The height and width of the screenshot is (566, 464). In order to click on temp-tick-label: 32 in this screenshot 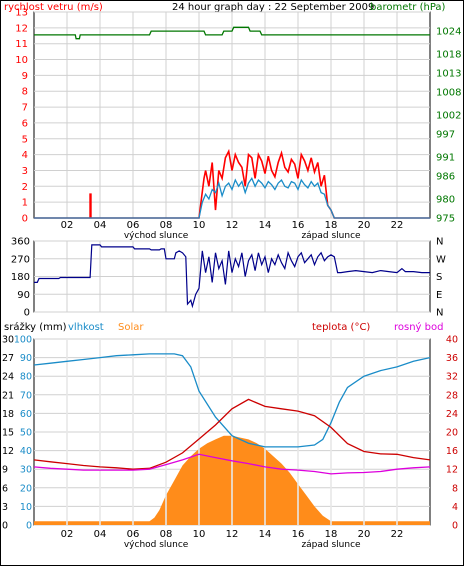, I will do `click(452, 377)`.